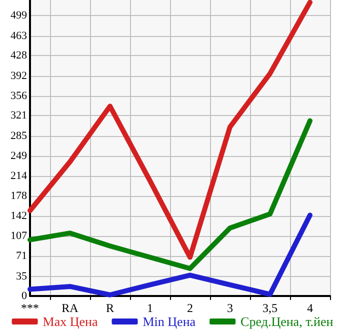 The width and height of the screenshot is (345, 335). What do you see at coordinates (230, 308) in the screenshot?
I see `x-tick-label: 3` at bounding box center [230, 308].